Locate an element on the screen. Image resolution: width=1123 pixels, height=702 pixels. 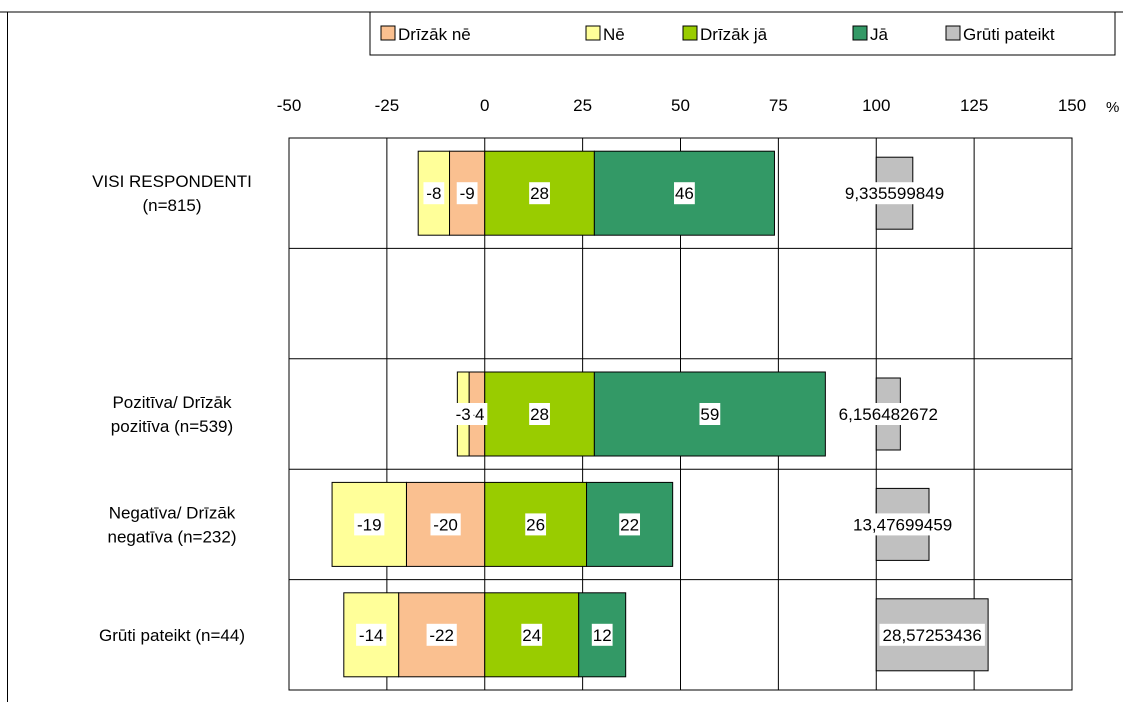
tick-label: -25 is located at coordinates (387, 105).